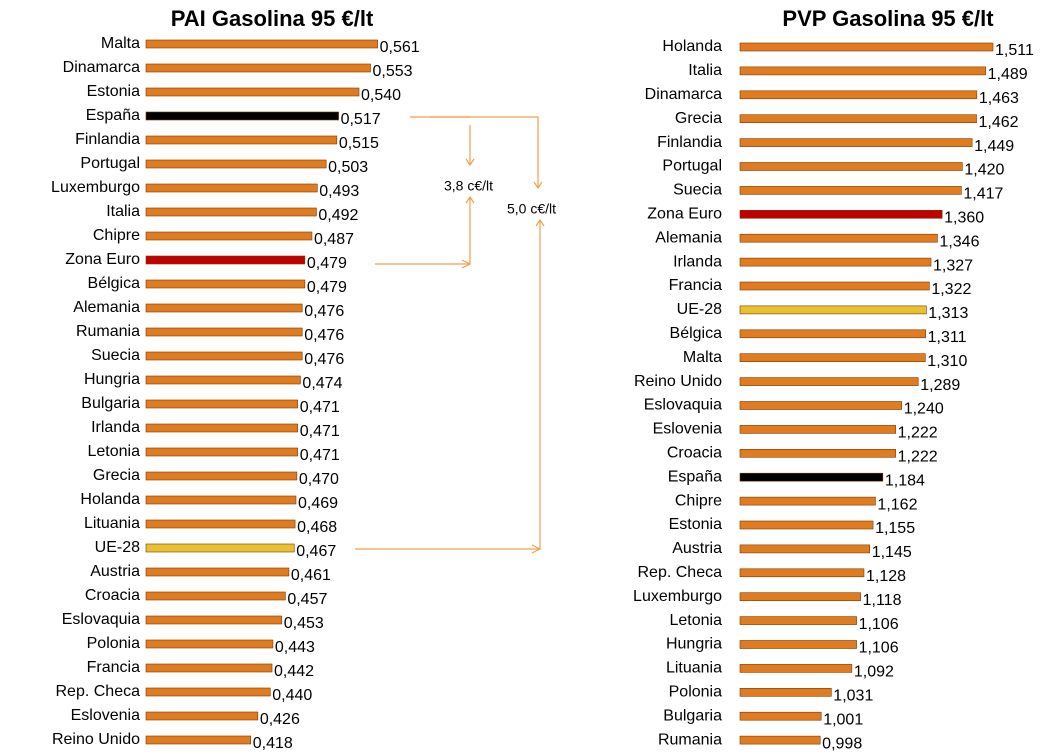 The width and height of the screenshot is (1049, 754). I want to click on value-label: 0,418, so click(273, 743).